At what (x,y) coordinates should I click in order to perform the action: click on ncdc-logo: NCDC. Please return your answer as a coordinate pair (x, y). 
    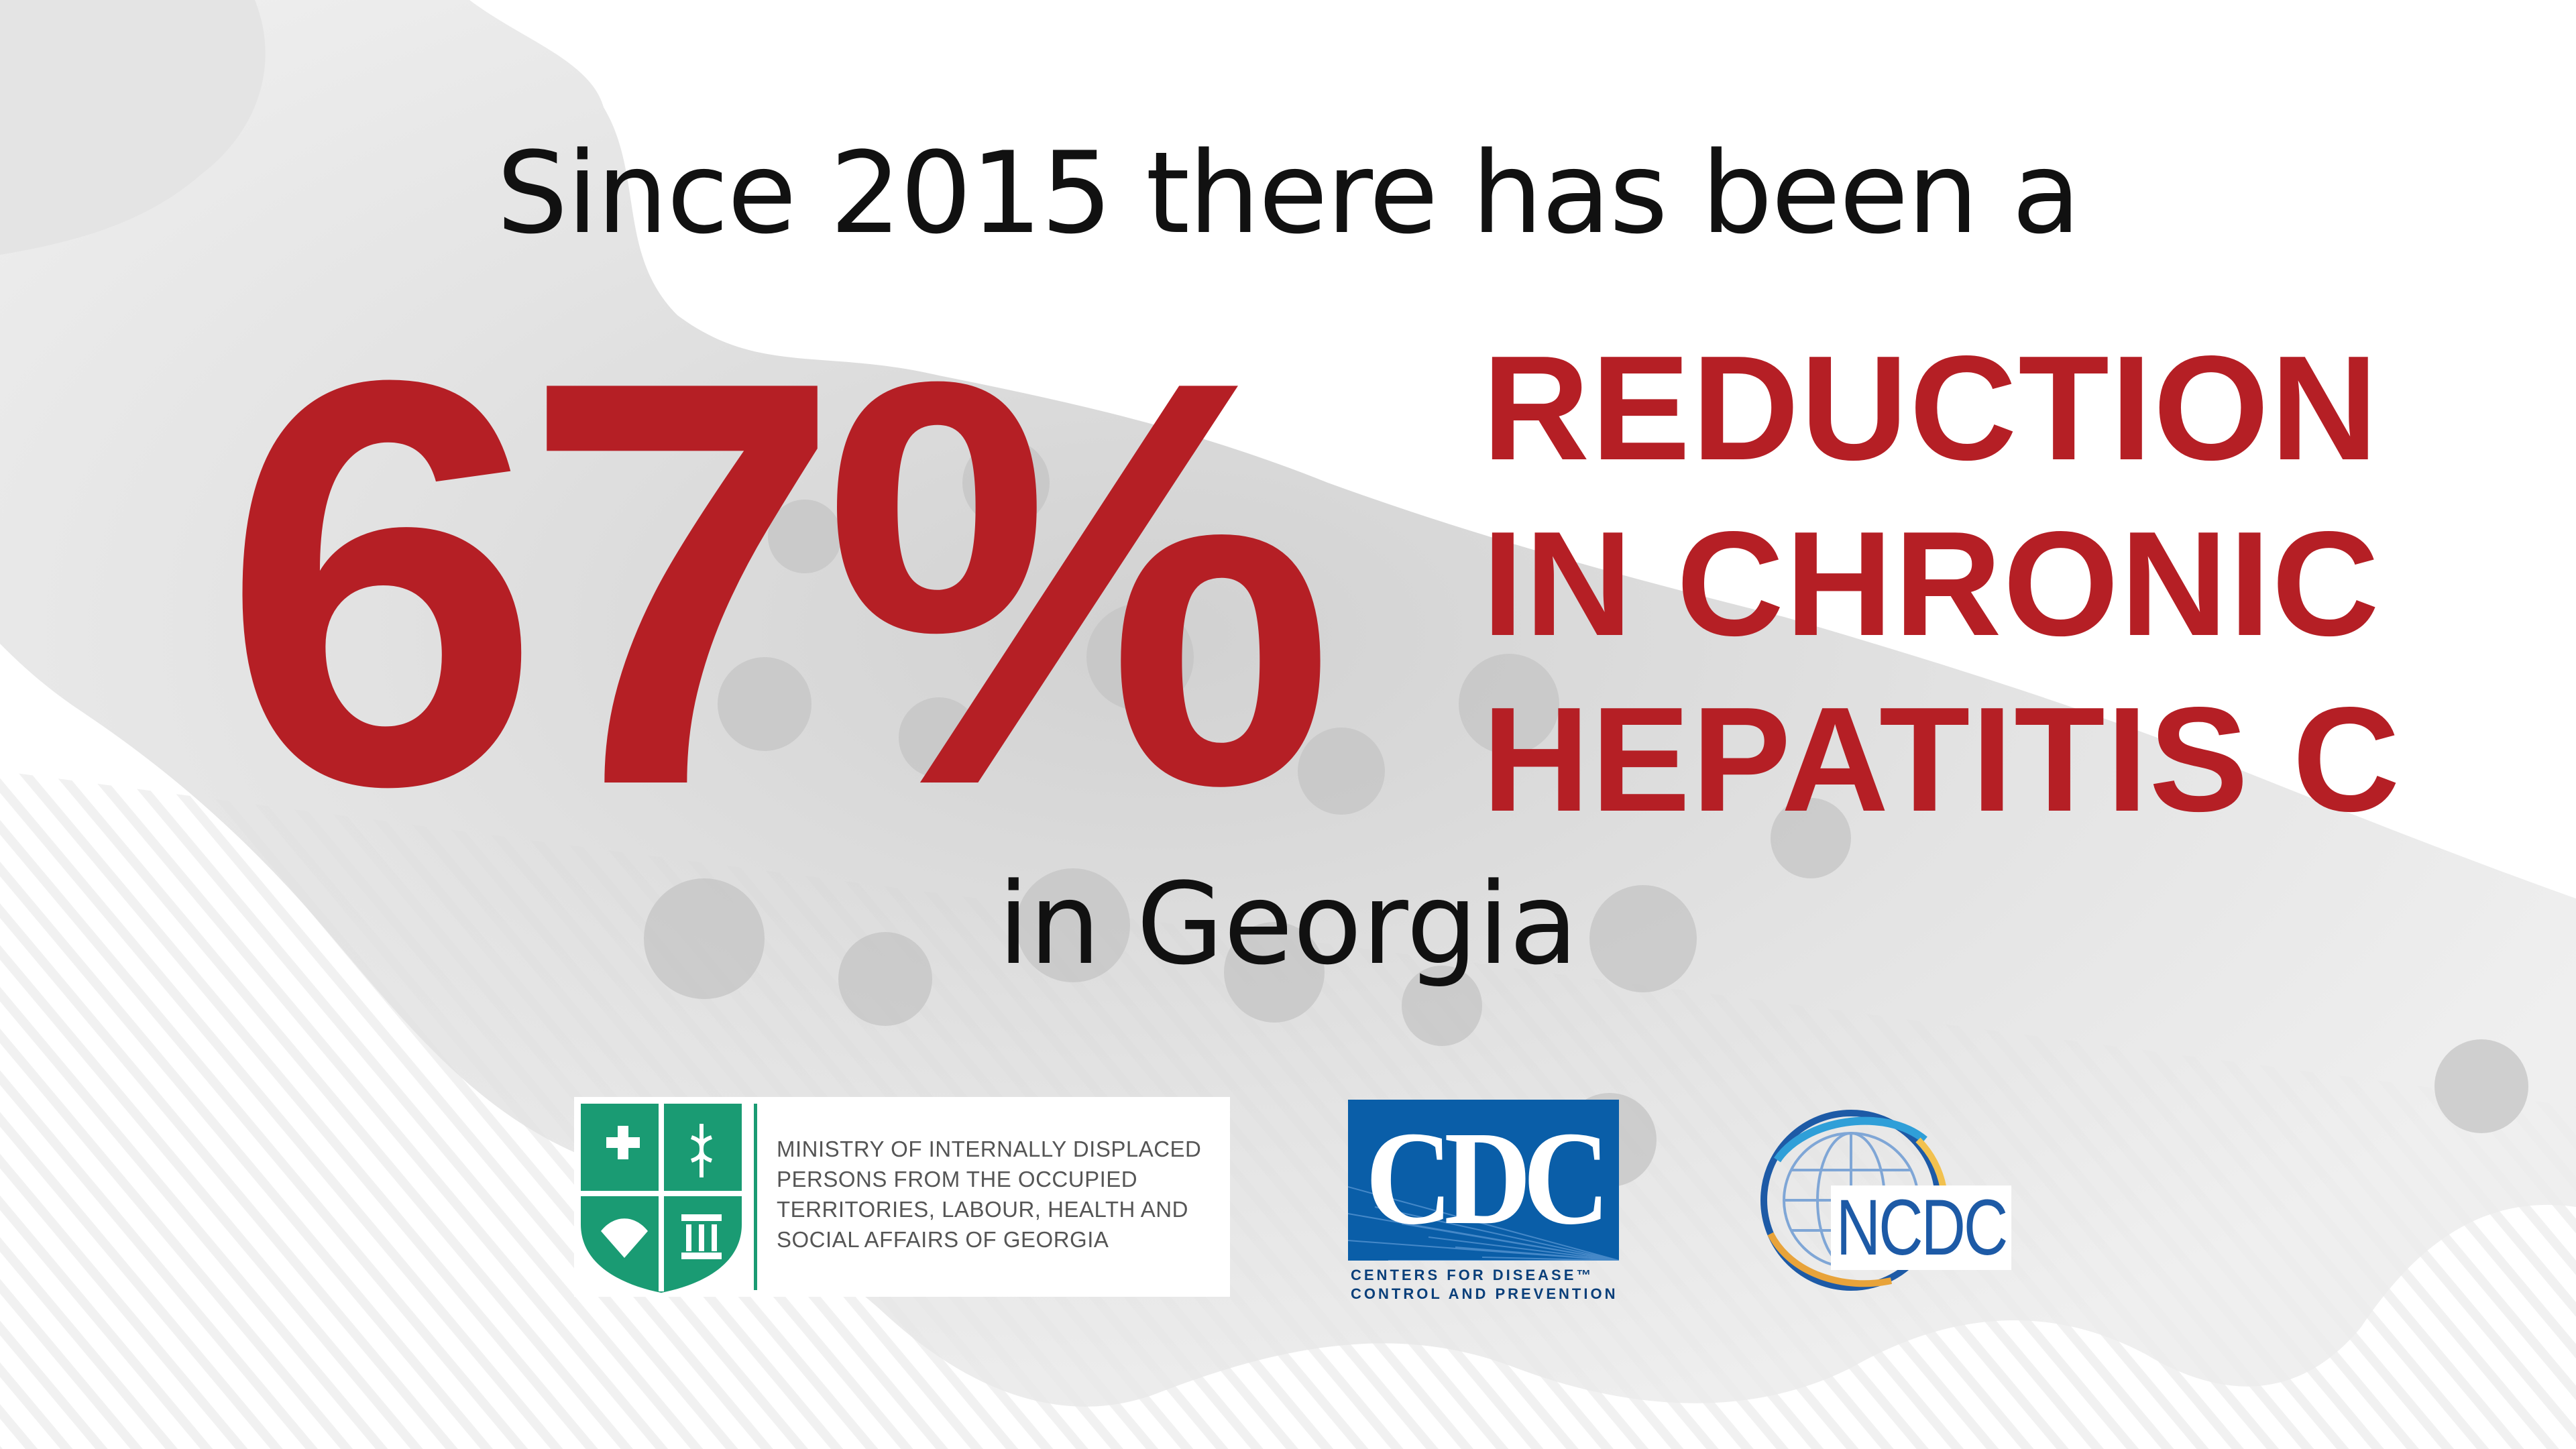
    Looking at the image, I should click on (1881, 1200).